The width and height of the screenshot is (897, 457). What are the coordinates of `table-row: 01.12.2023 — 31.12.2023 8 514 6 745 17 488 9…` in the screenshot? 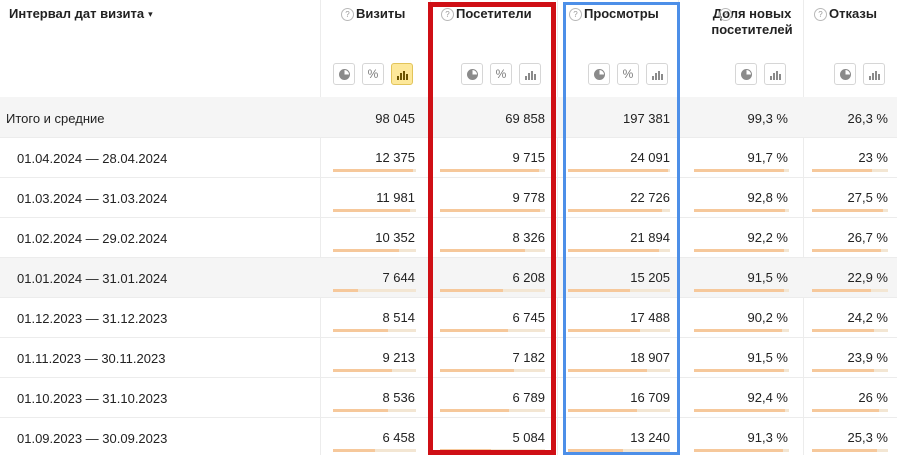 It's located at (448, 317).